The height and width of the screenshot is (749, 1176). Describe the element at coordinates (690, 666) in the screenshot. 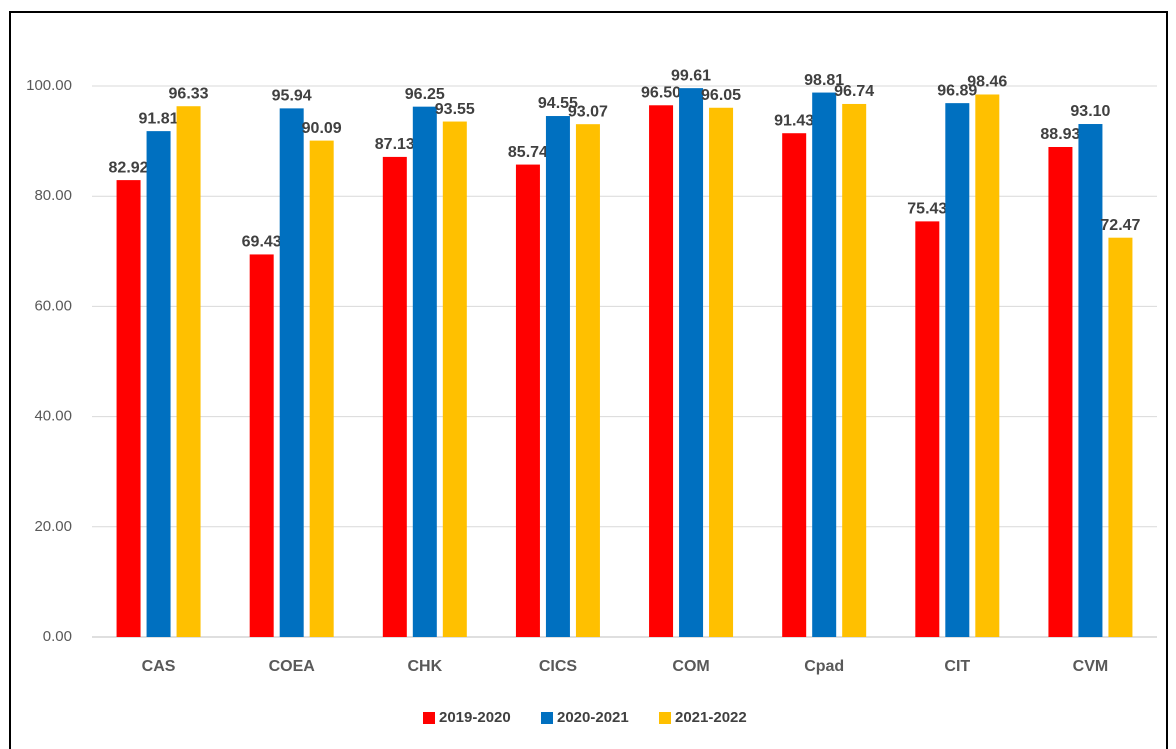

I see `x-tick-label: COM` at that location.